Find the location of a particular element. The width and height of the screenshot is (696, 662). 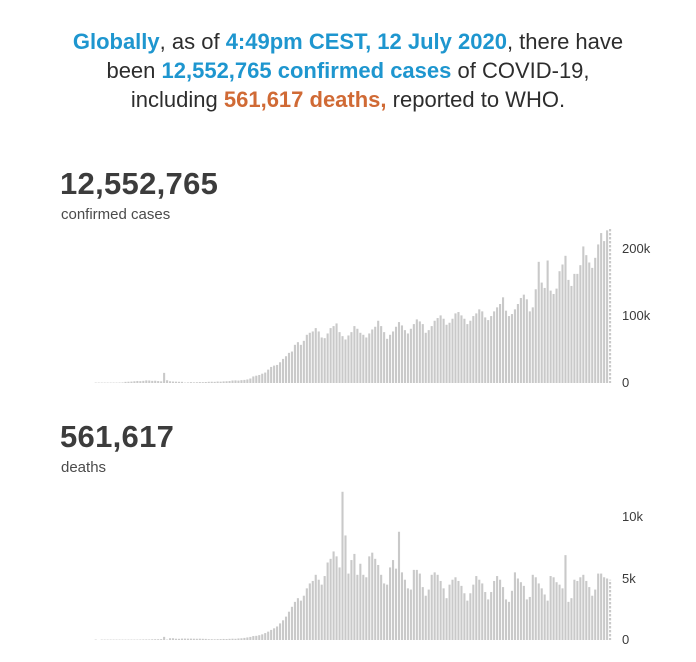

summary-segment: , there have been is located at coordinates (365, 56).